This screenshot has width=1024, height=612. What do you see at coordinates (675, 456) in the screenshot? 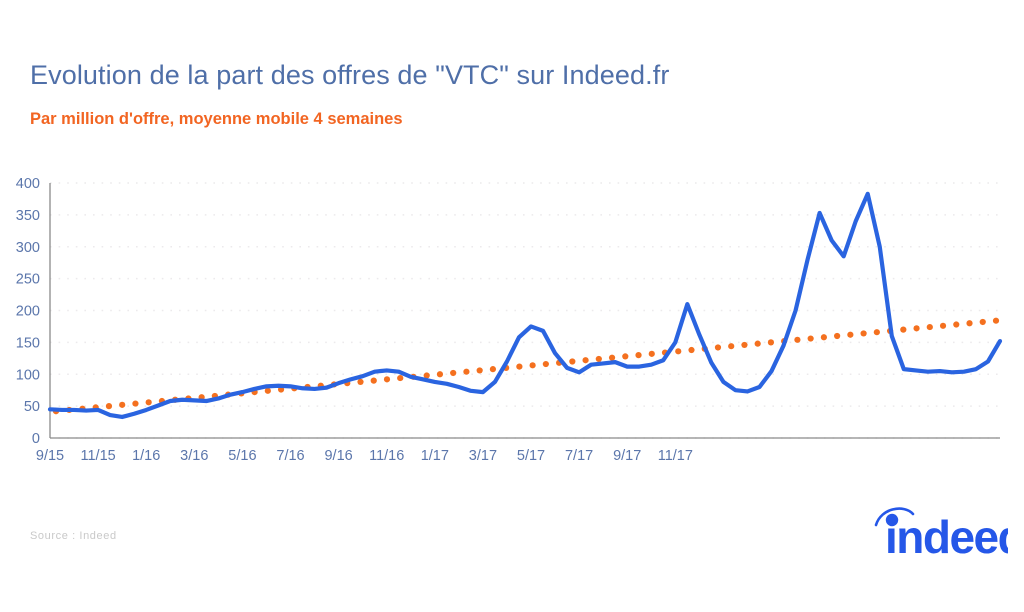
I see `x-axis-tick-label: 11/17` at bounding box center [675, 456].